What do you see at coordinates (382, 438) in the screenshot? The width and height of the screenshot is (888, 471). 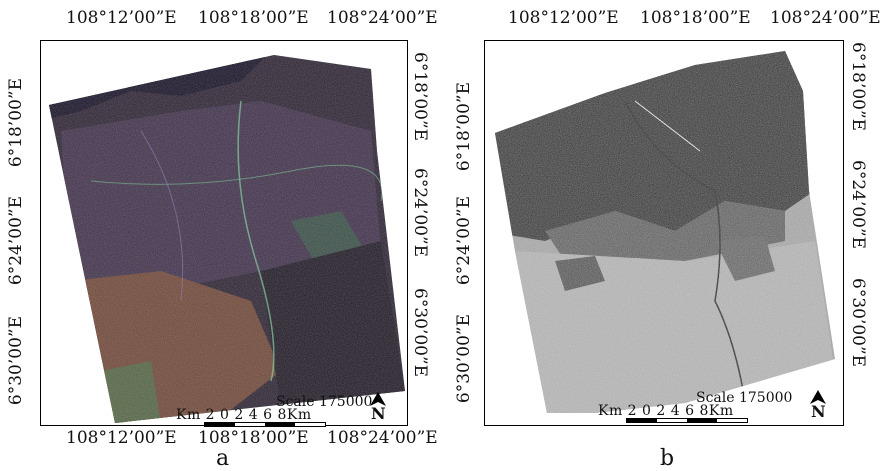 I see `bottom-longitude-label: 108°24’00”E` at bounding box center [382, 438].